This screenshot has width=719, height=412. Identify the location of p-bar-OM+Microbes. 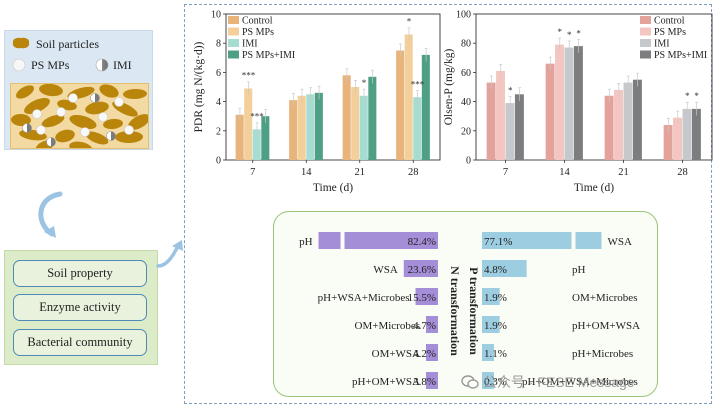
(491, 296).